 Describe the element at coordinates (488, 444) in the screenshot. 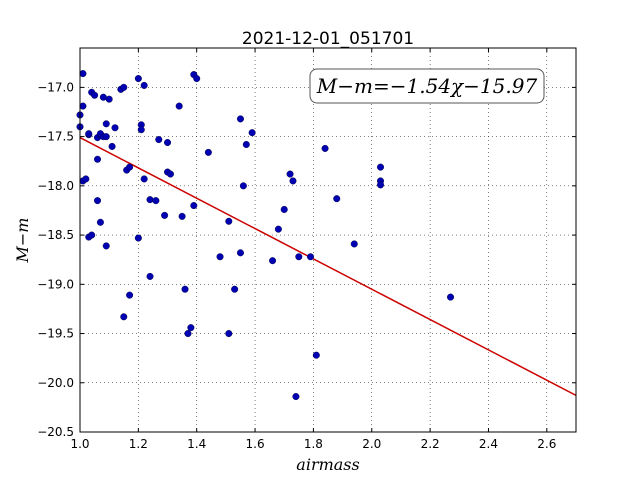

I see `x-tick-label: 2.4` at that location.